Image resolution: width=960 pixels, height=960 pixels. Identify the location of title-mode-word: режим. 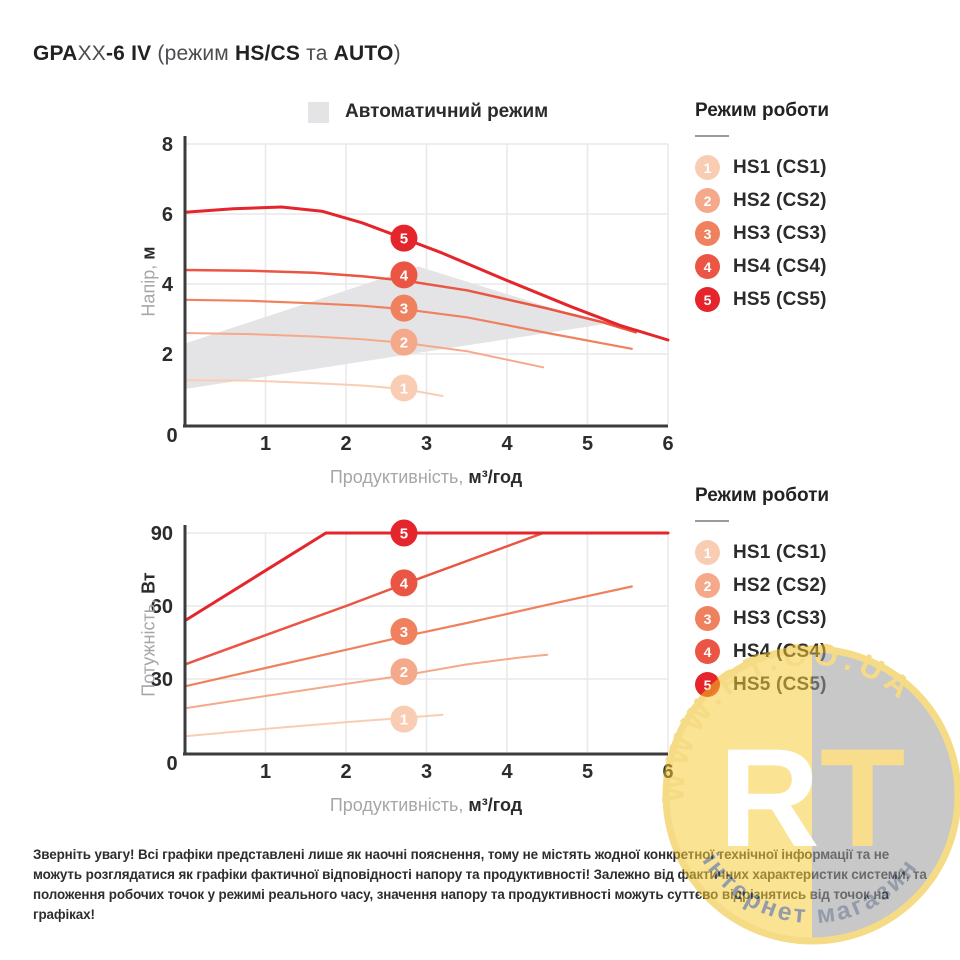
(199, 53).